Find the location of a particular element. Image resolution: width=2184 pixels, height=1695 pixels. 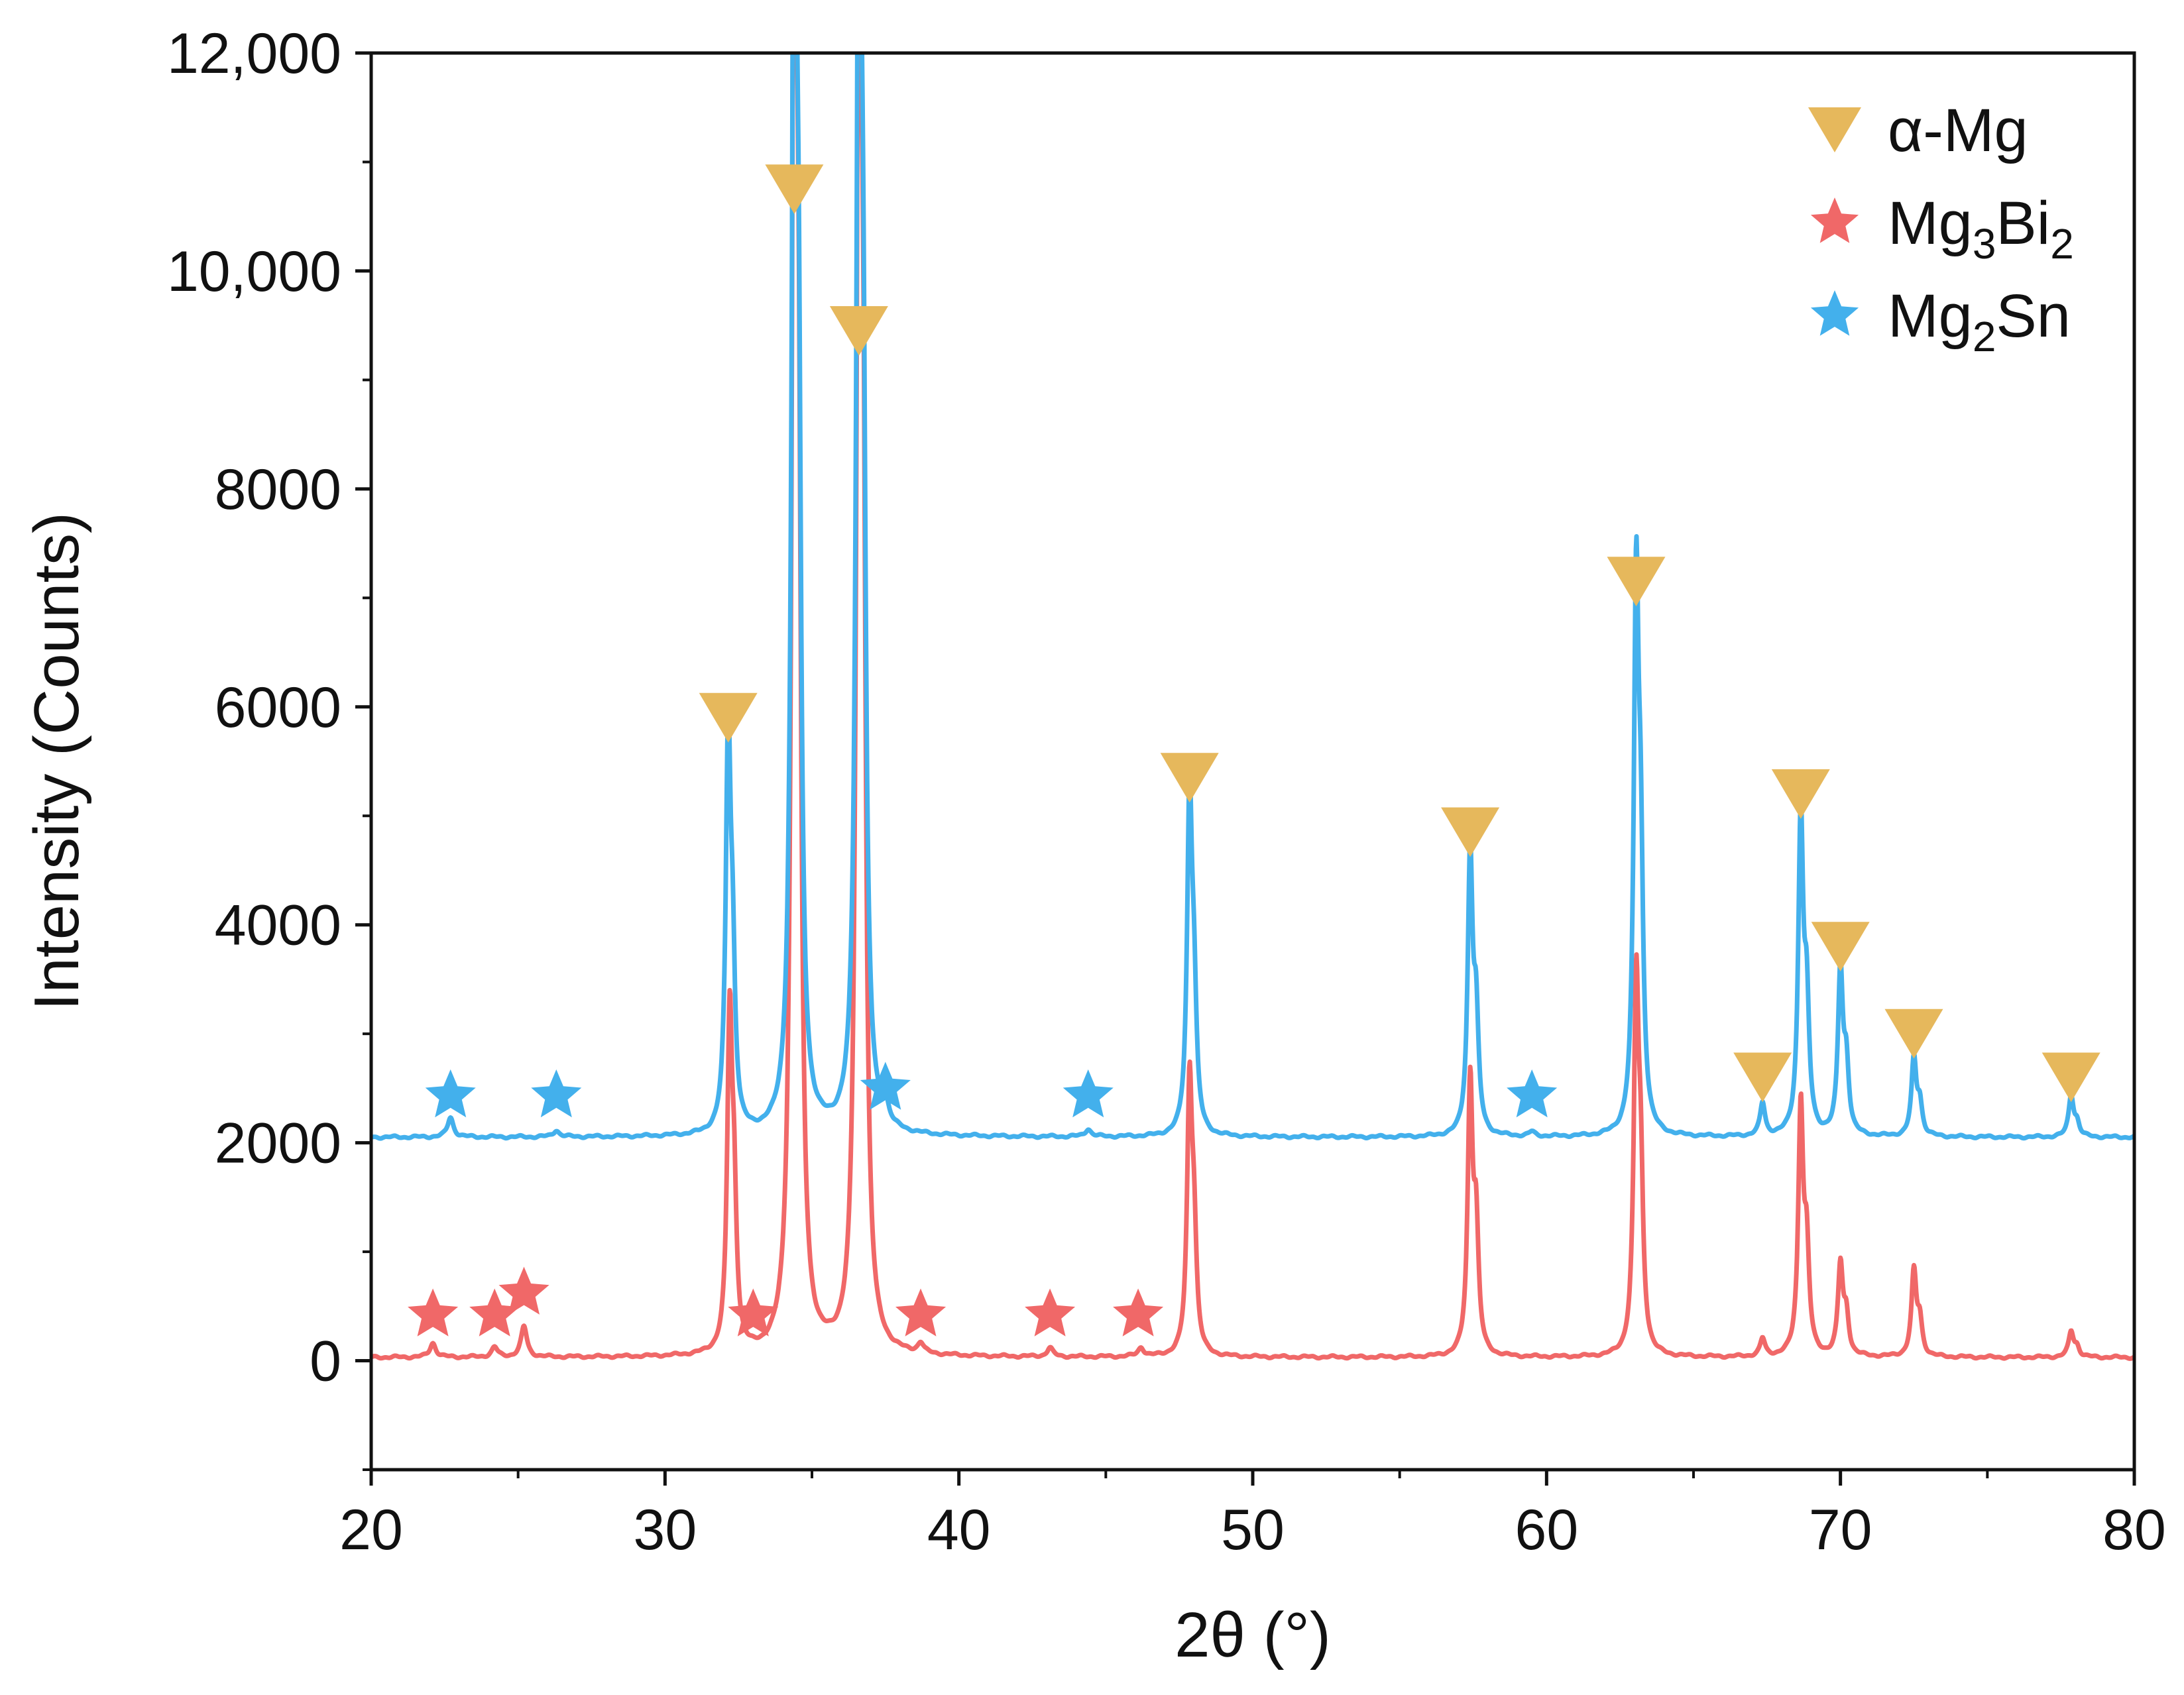

y-tick-label: 10,000 is located at coordinates (254, 271).